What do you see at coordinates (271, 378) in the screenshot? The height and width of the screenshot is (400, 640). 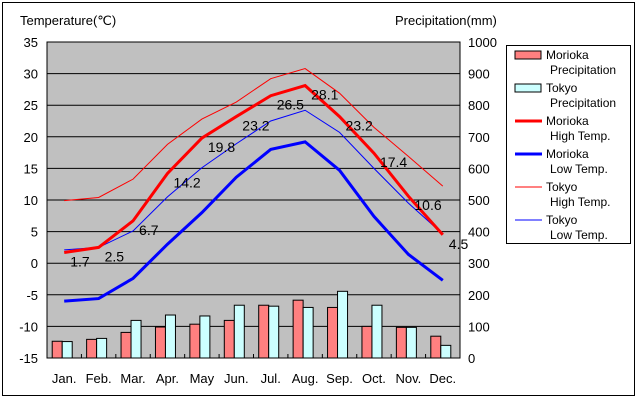 I see `x-tick-label: Jul.` at bounding box center [271, 378].